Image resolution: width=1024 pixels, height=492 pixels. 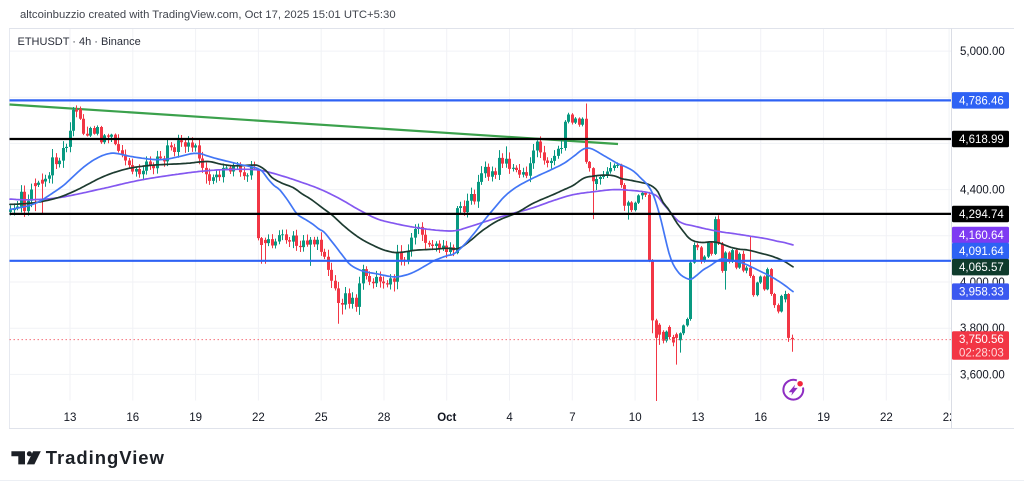 What do you see at coordinates (384, 418) in the screenshot?
I see `svg-text: 28` at bounding box center [384, 418].